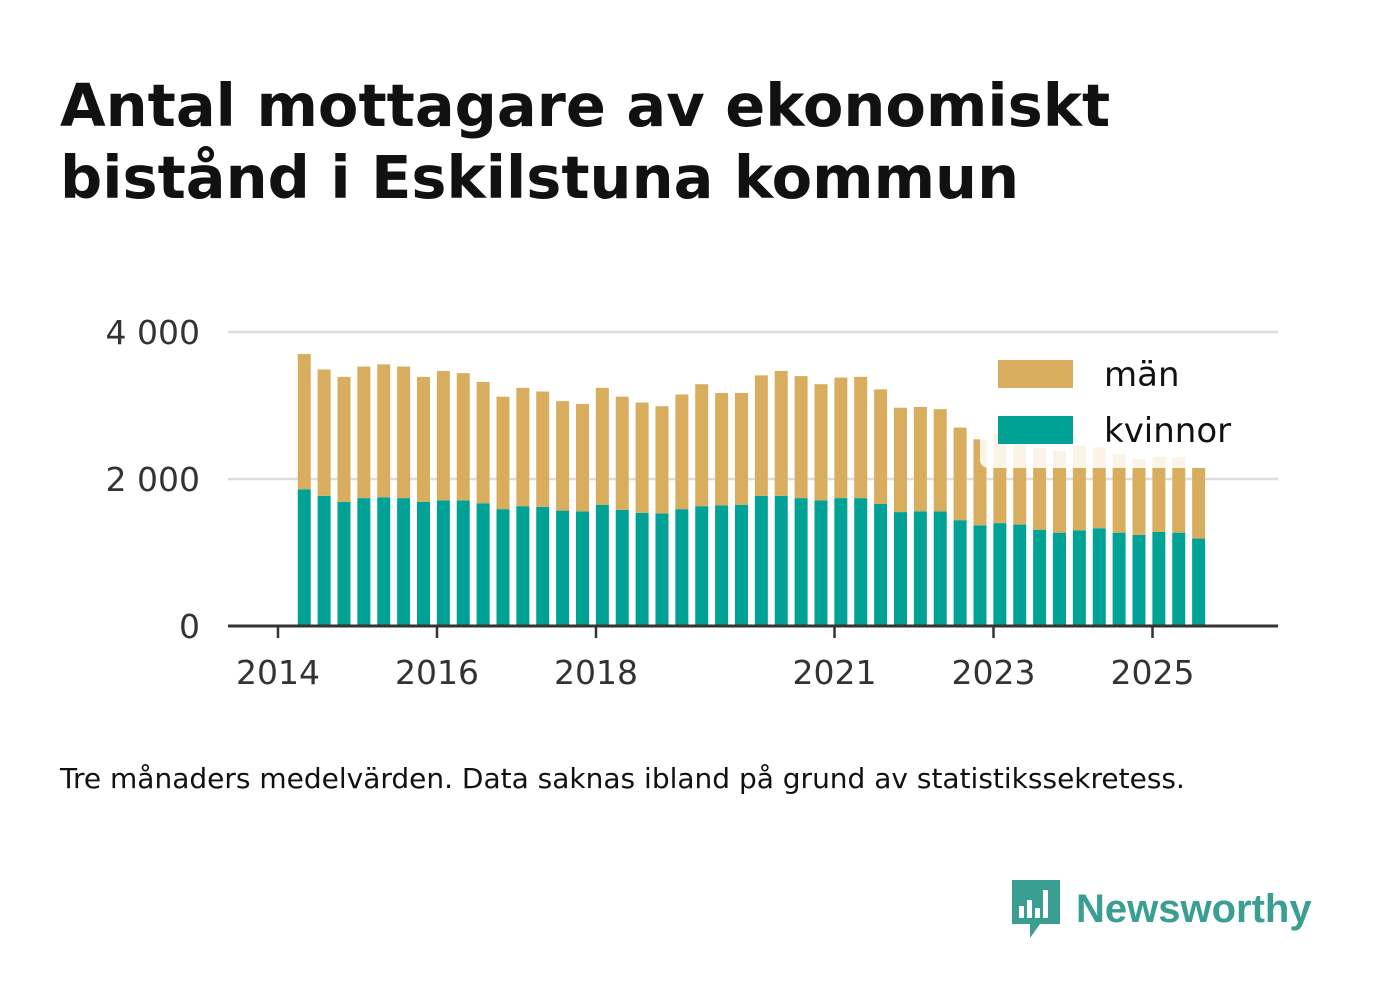  I want to click on x-tick-label: 2018, so click(596, 672).